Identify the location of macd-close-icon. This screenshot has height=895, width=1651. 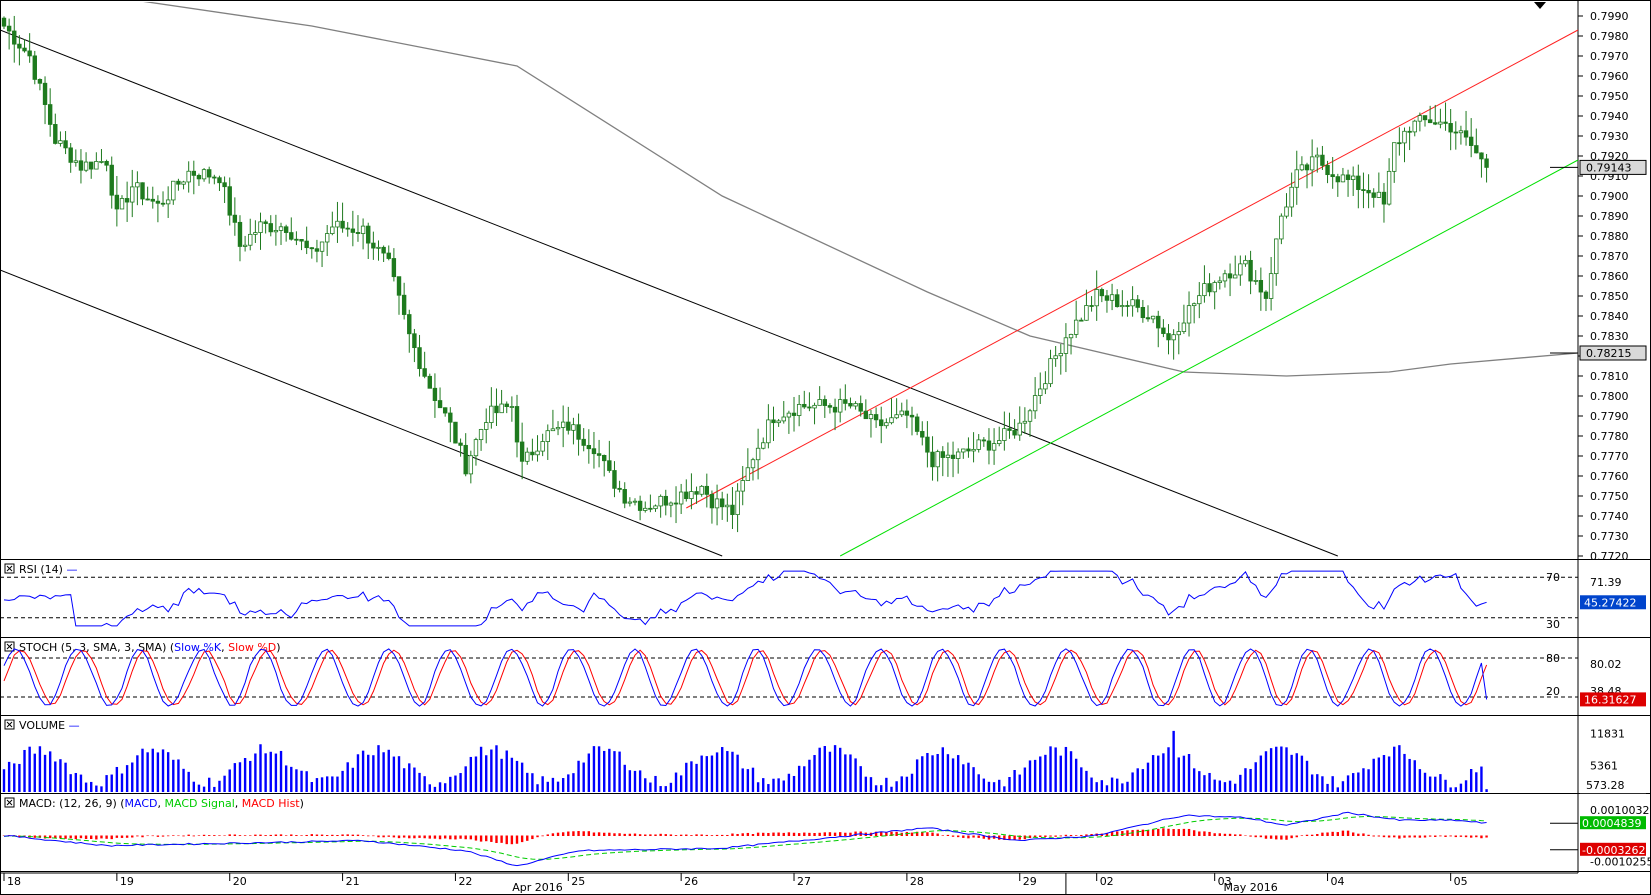
(9, 802).